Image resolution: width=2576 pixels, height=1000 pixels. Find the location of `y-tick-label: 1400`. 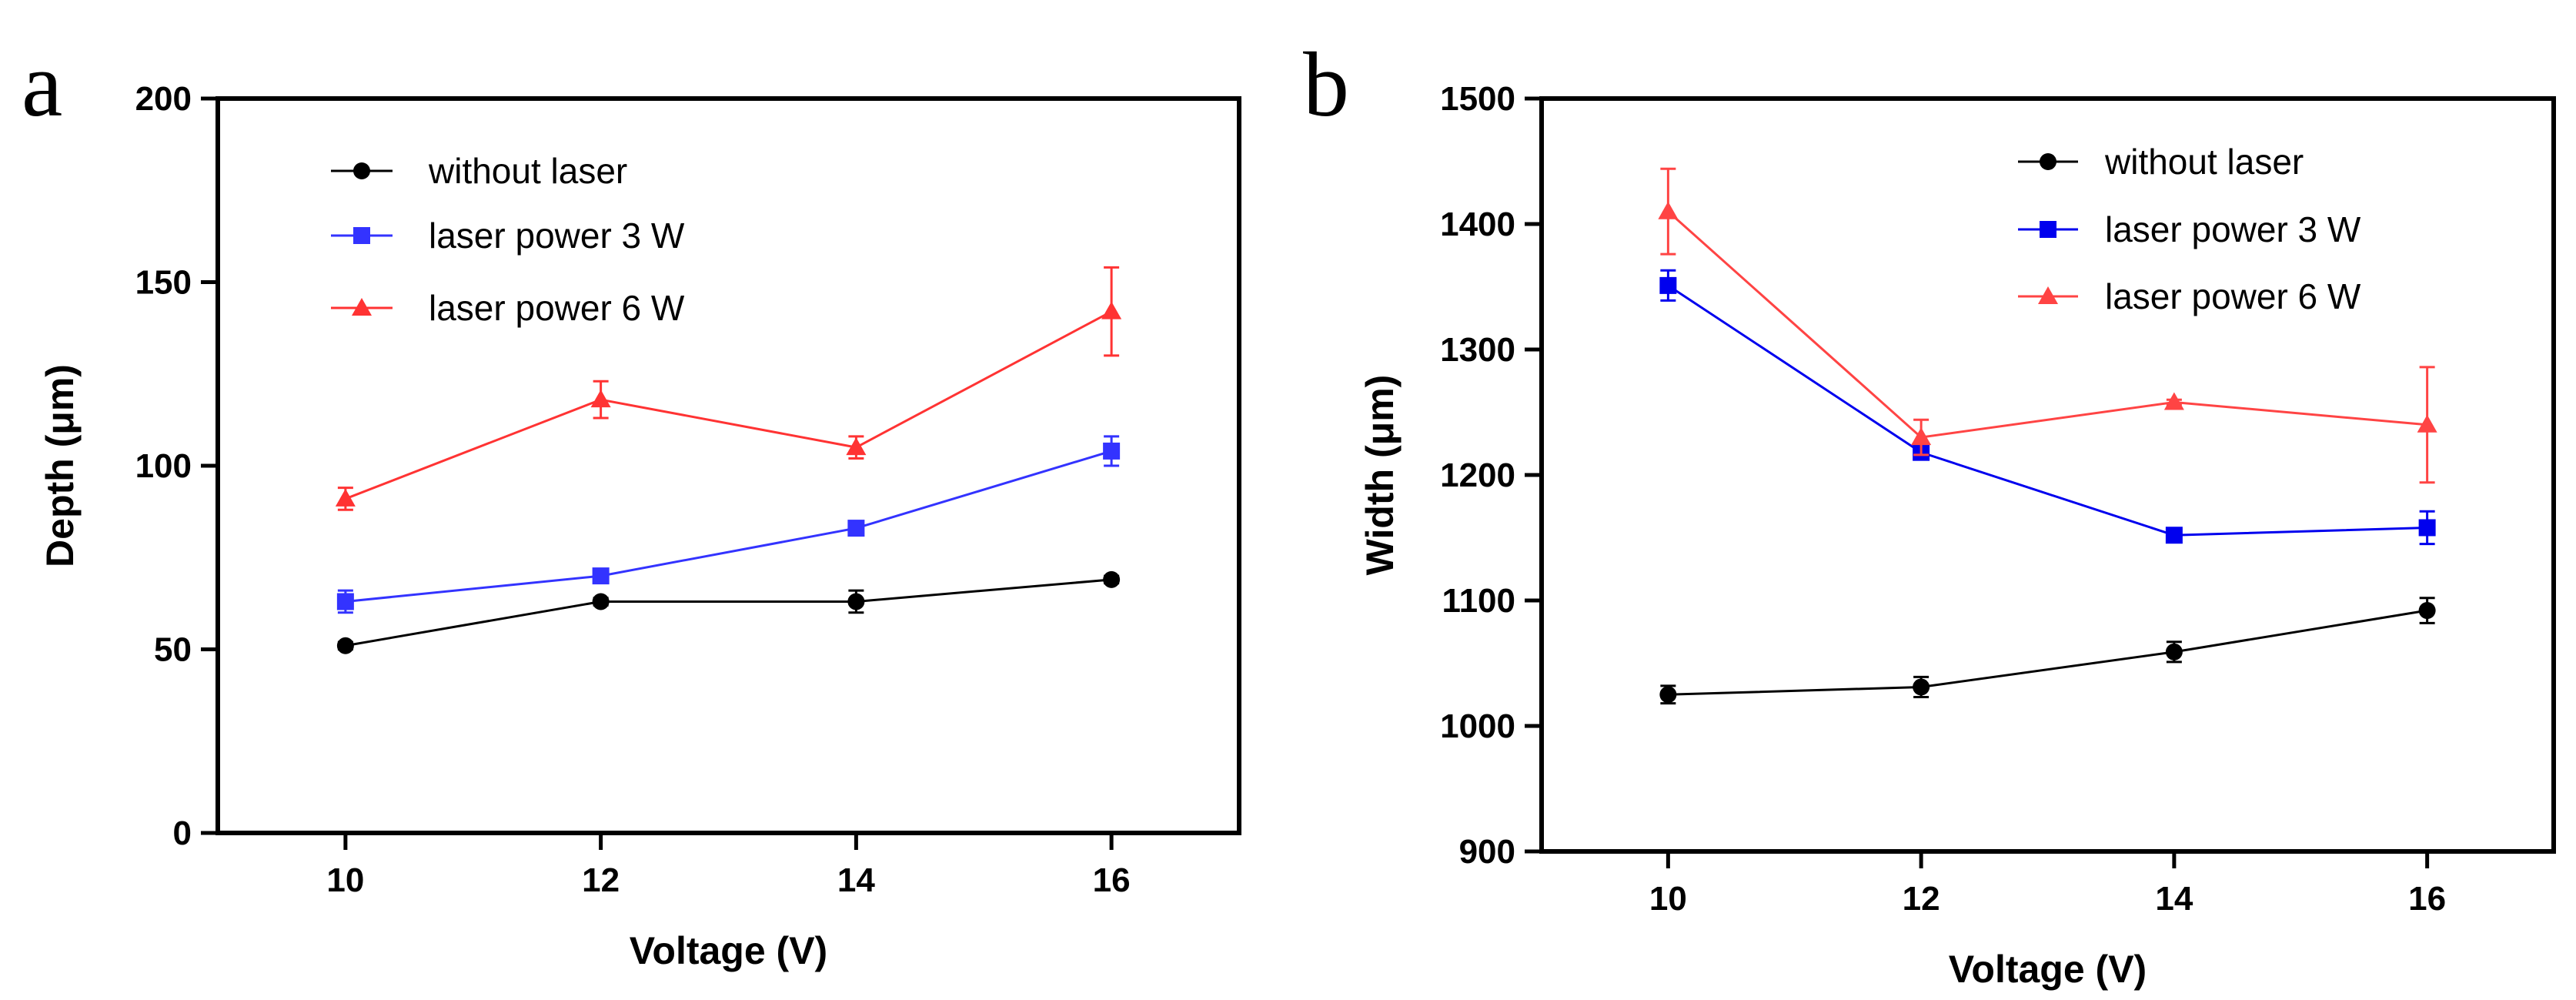

y-tick-label: 1400 is located at coordinates (1477, 224).